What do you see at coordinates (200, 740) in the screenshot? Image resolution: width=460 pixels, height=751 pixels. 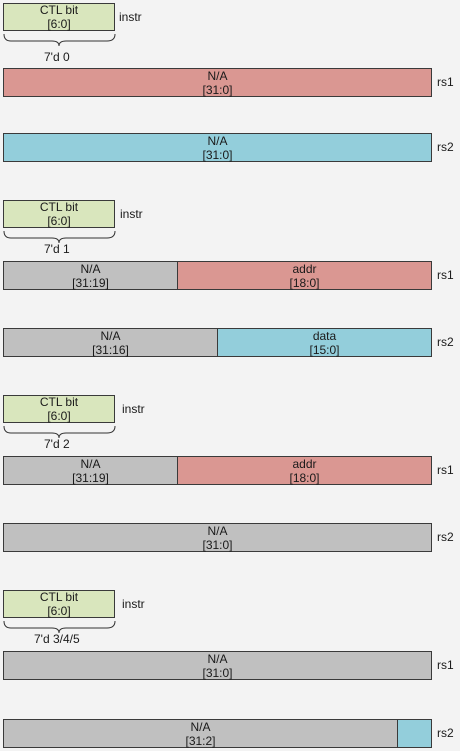 I see `rs2-field-range: [31:2]` at bounding box center [200, 740].